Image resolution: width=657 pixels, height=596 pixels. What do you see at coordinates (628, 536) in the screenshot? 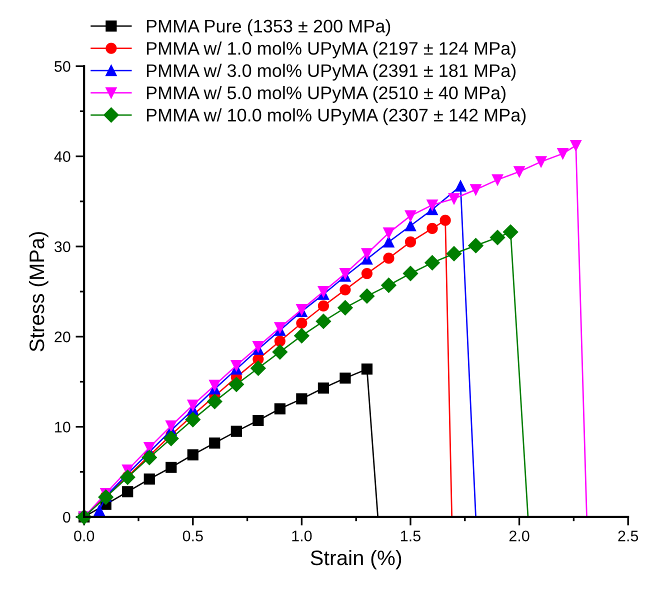
I see `x-tick-label: 2.5` at bounding box center [628, 536].